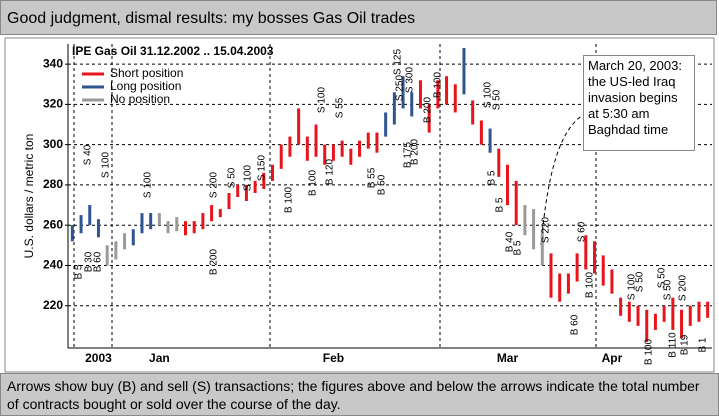 The image size is (719, 416). I want to click on transaction-label: S 220, so click(546, 229).